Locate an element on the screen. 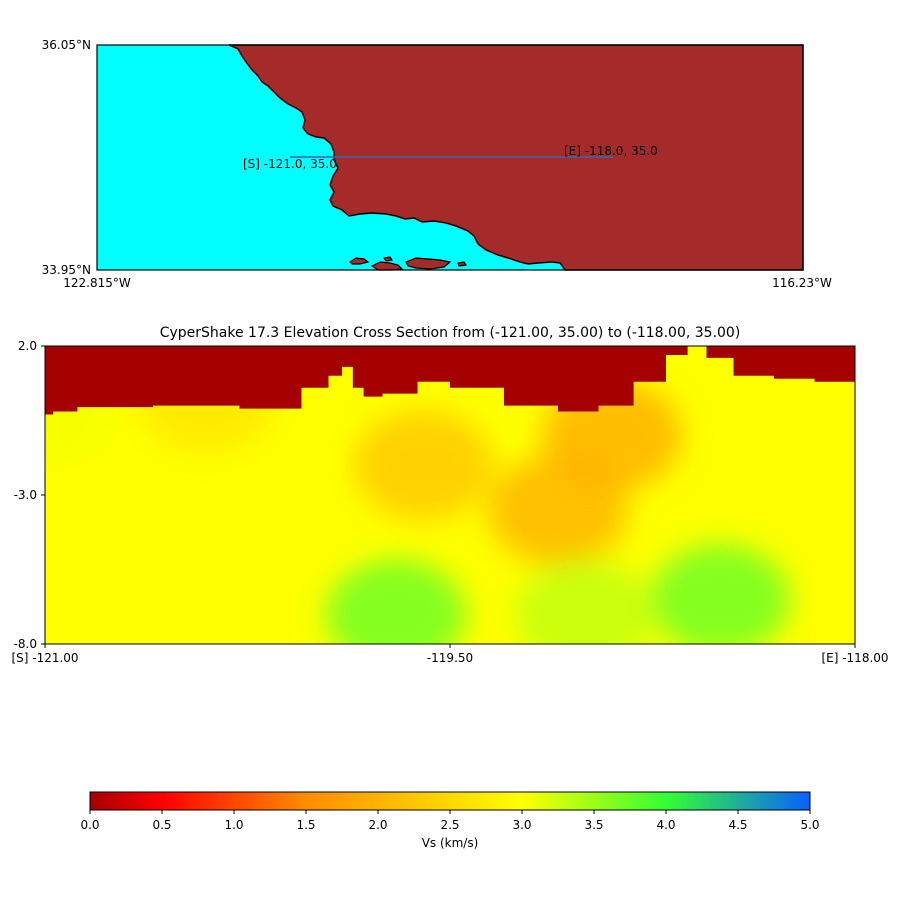 The width and height of the screenshot is (900, 900). colorbar-gradient is located at coordinates (450, 801).